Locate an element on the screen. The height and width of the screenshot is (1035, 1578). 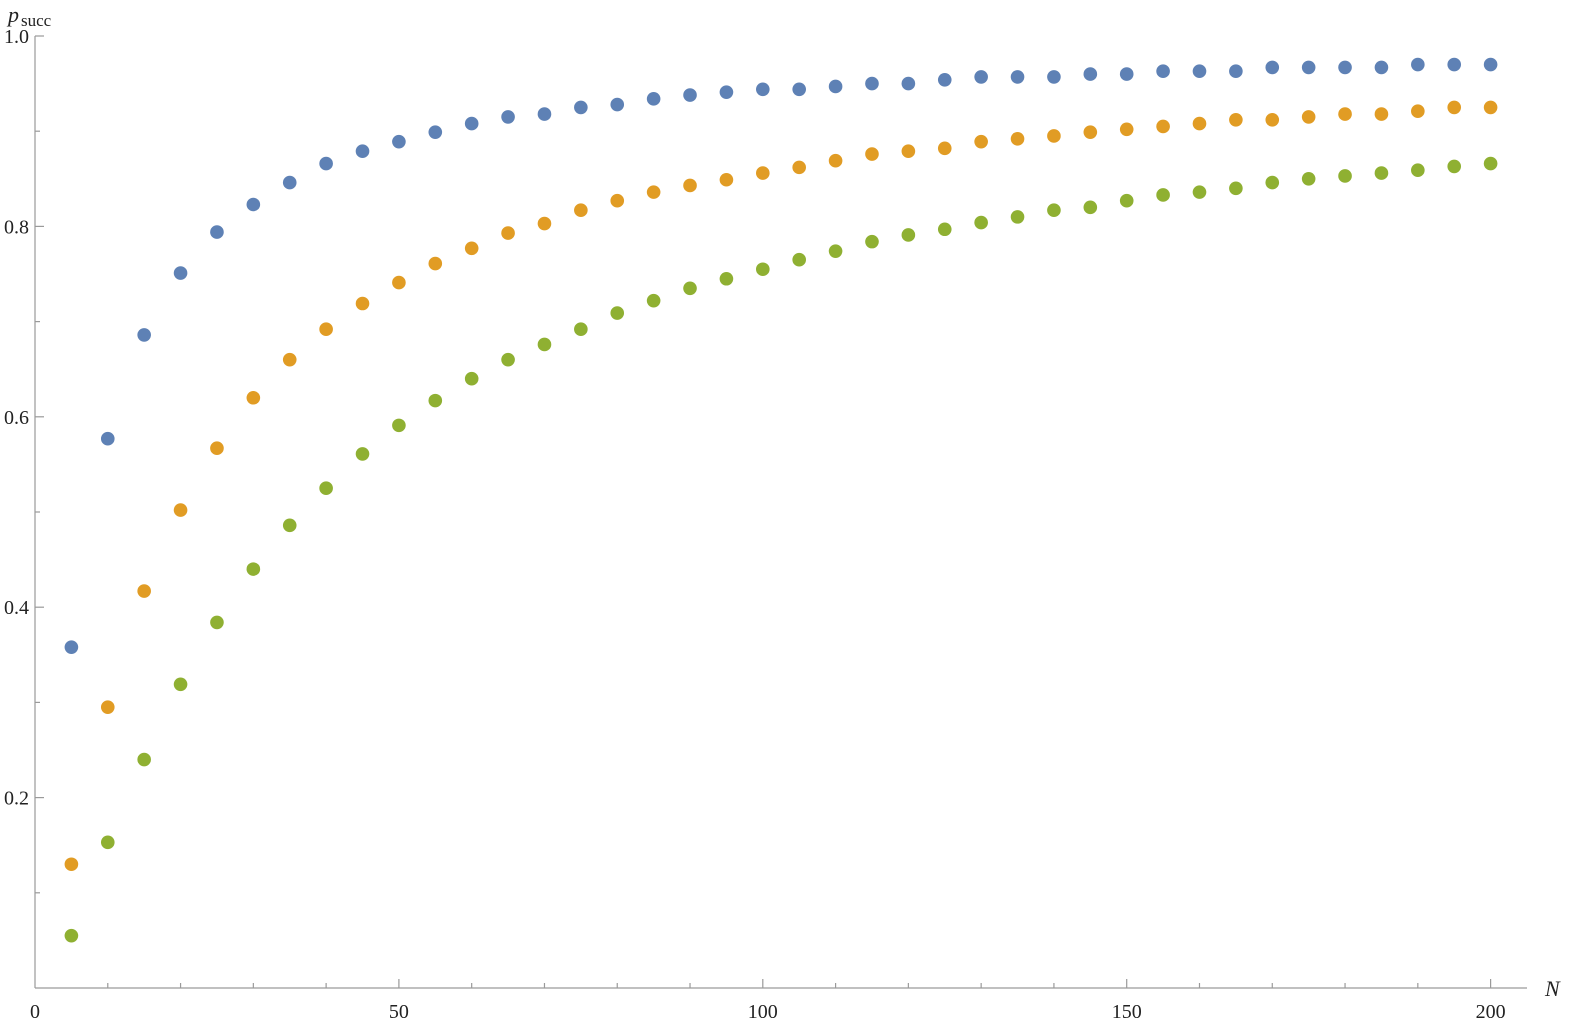
y-tick-label: 0.6 is located at coordinates (16, 418).